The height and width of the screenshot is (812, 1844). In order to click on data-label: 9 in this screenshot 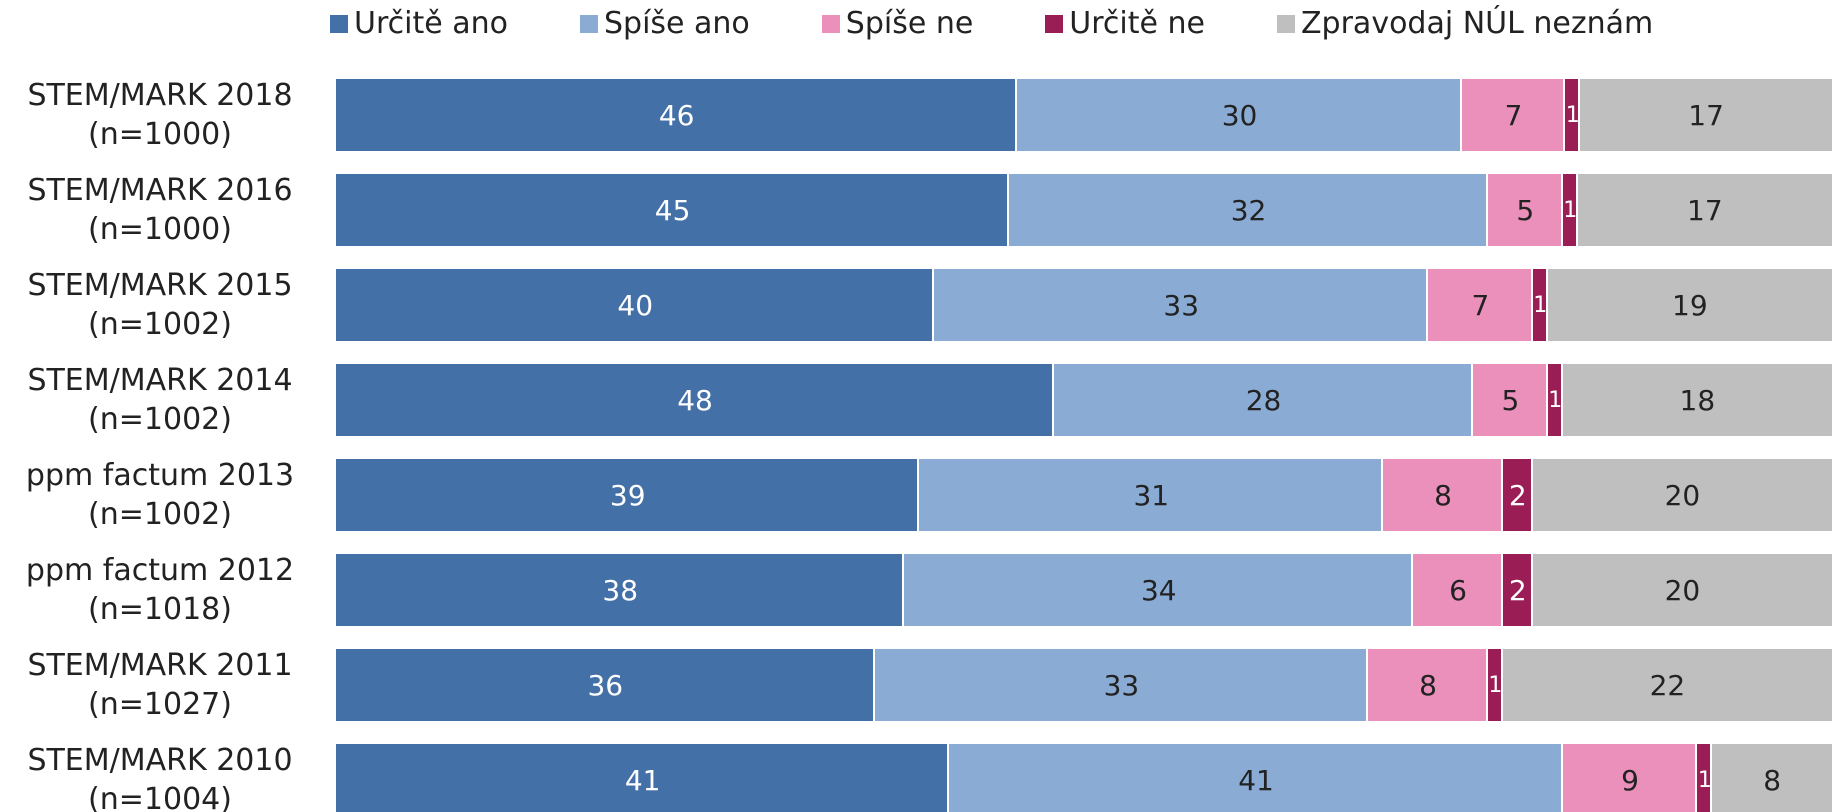, I will do `click(1630, 780)`.